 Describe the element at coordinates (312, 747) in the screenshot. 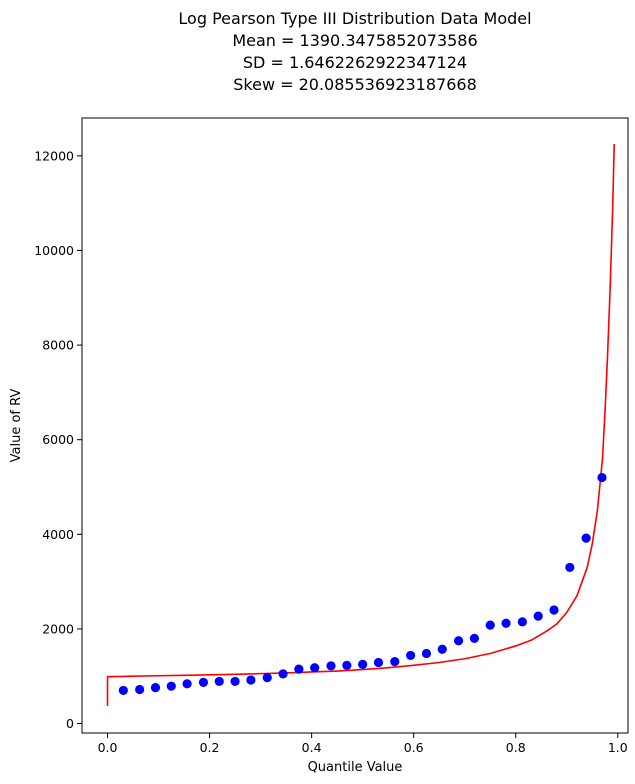

I see `x-tick-label: 0.4` at that location.